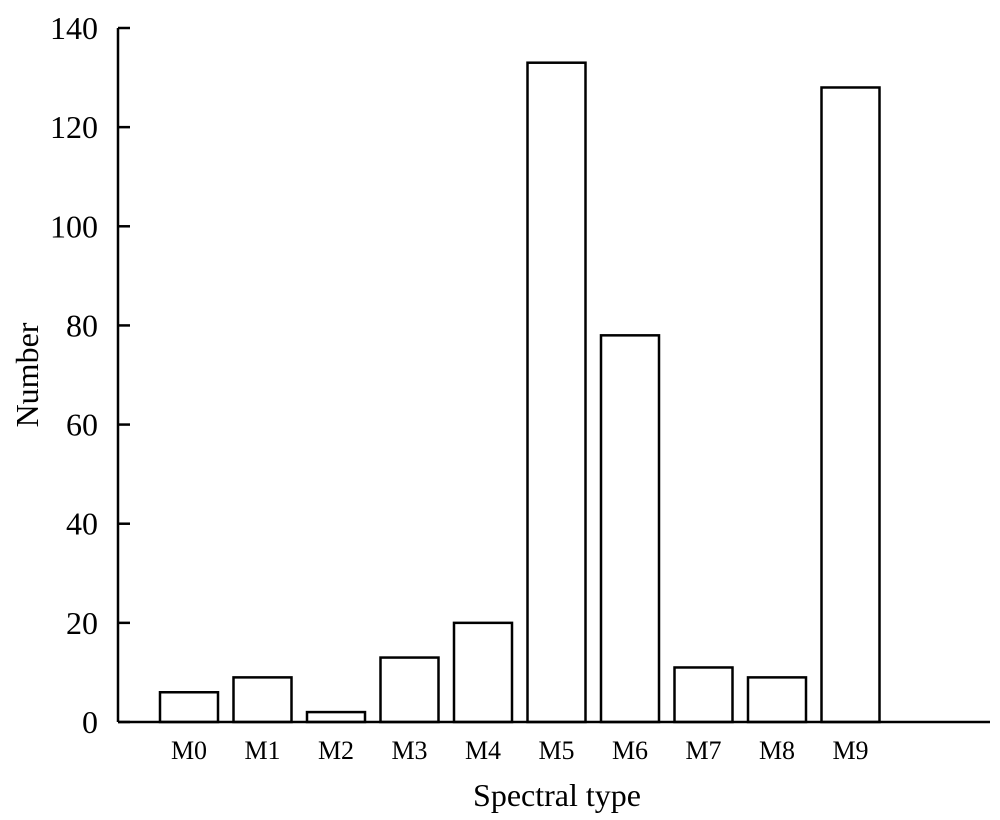  What do you see at coordinates (74, 28) in the screenshot?
I see `y-tick-label: 140` at bounding box center [74, 28].